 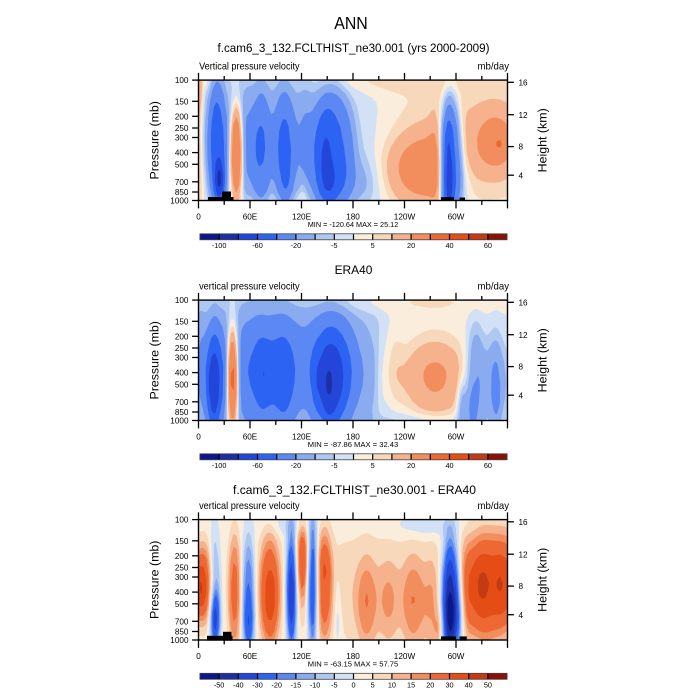 I want to click on svg-text:f.cam6_3_132.FCLTHIST_ne30.001: f.cam6_3_132.FCLTHIST_ne30.001 - ERA40, so click(x=354, y=490).